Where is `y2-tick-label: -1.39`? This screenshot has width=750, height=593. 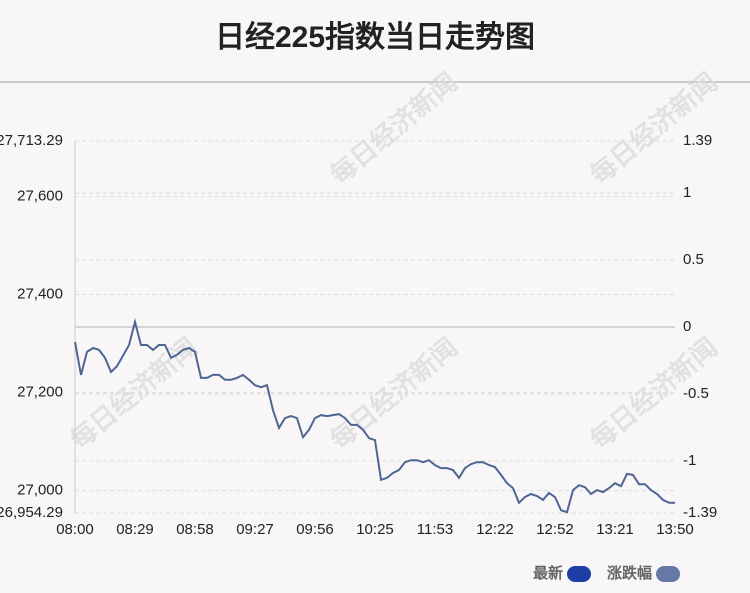
y2-tick-label: -1.39 is located at coordinates (700, 512).